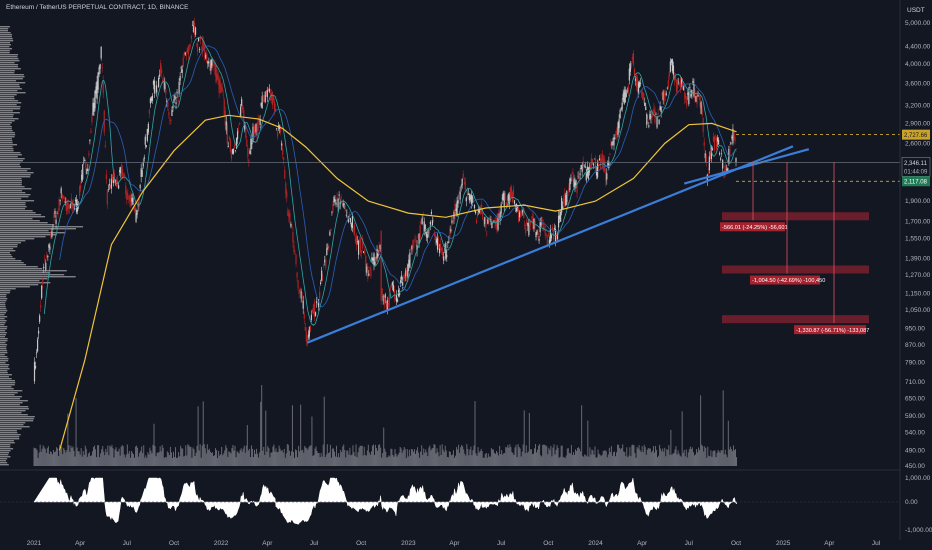  What do you see at coordinates (408, 543) in the screenshot?
I see `x-tick-label: 2023` at bounding box center [408, 543].